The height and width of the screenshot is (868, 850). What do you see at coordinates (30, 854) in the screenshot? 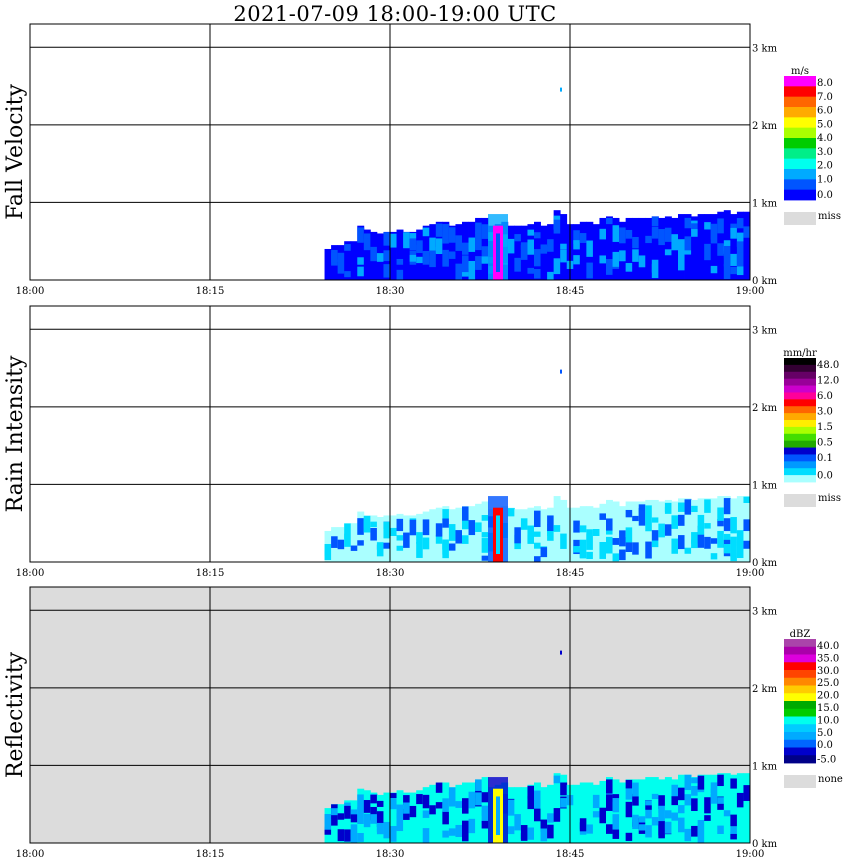
I see `x-tick-label: 18:00` at bounding box center [30, 854].